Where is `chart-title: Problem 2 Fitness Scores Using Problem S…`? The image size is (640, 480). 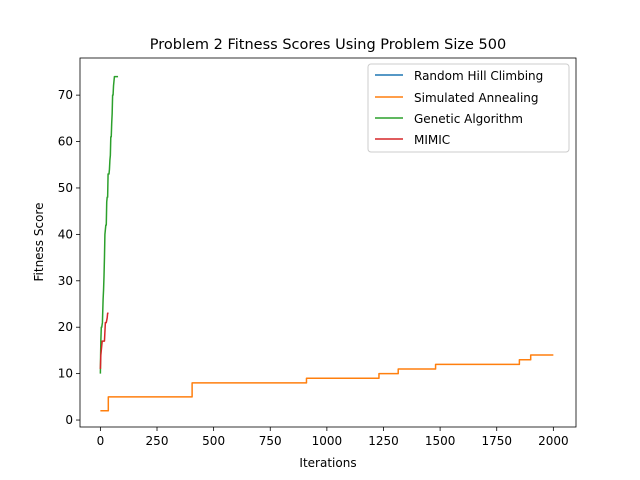 chart-title: Problem 2 Fitness Scores Using Problem S… is located at coordinates (328, 45).